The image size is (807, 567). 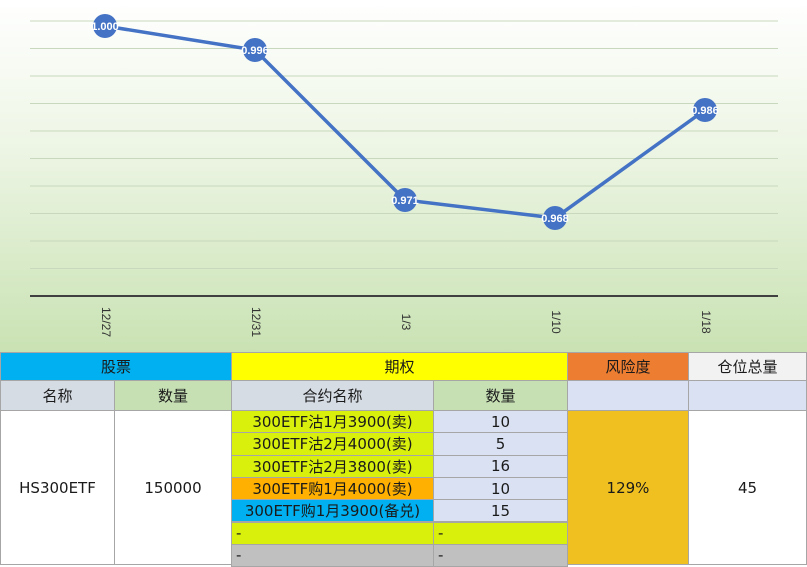 I want to click on x-tick-label: 1/3, so click(x=406, y=322).